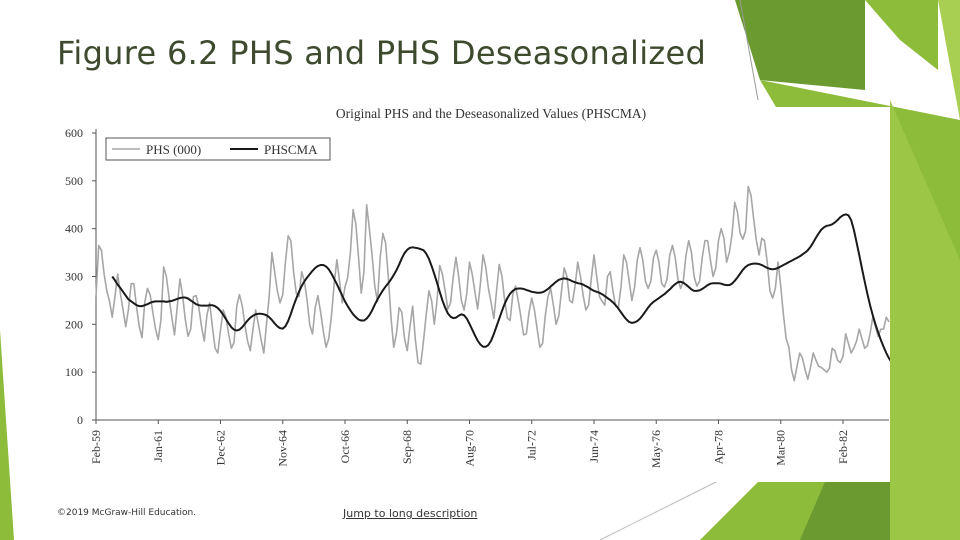 The width and height of the screenshot is (960, 540). I want to click on y-tick-label: 100, so click(74, 372).